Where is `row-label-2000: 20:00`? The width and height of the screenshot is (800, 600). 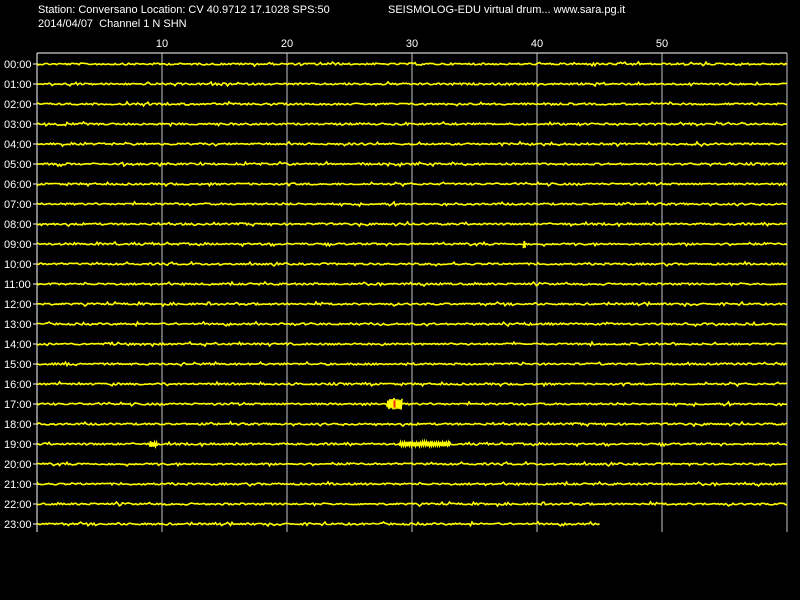
row-label-2000: 20:00 is located at coordinates (18, 465).